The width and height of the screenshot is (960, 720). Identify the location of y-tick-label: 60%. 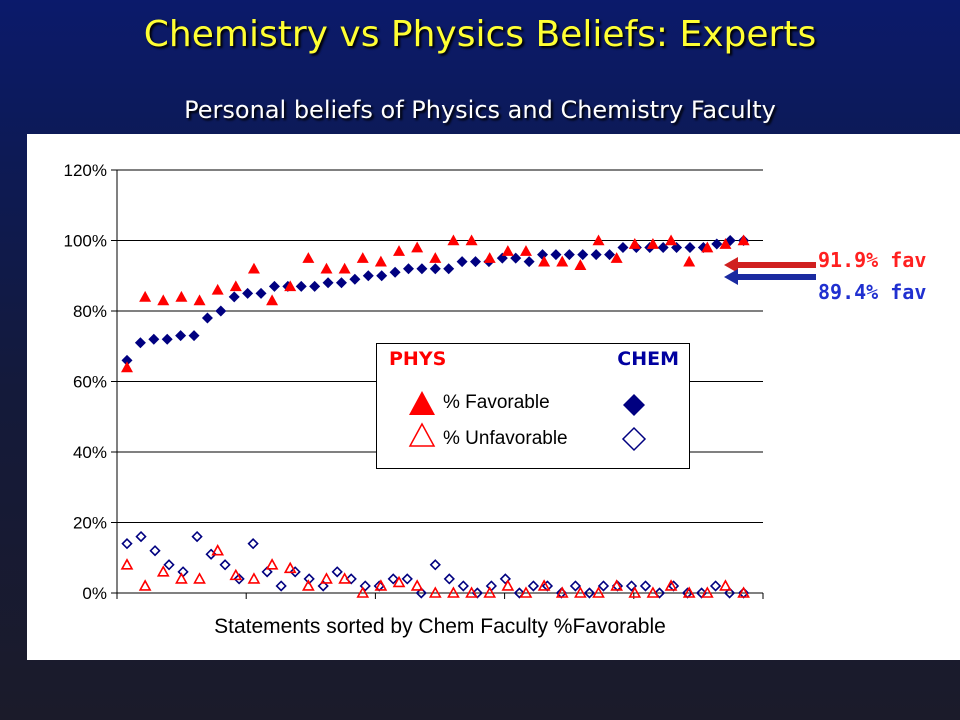
(90, 382).